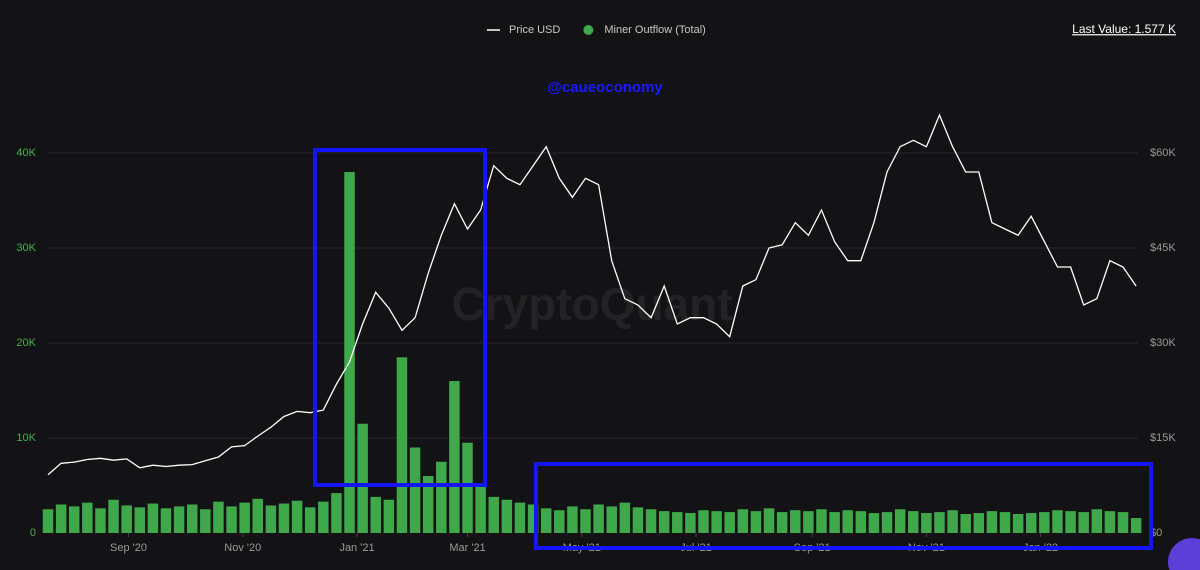 Image resolution: width=1200 pixels, height=570 pixels. Describe the element at coordinates (1184, 554) in the screenshot. I see `chat-button` at that location.